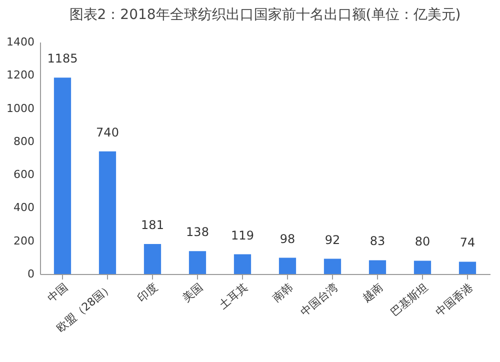 The height and width of the screenshot is (362, 500). I want to click on x-tick-label: 越南, so click(373, 292).